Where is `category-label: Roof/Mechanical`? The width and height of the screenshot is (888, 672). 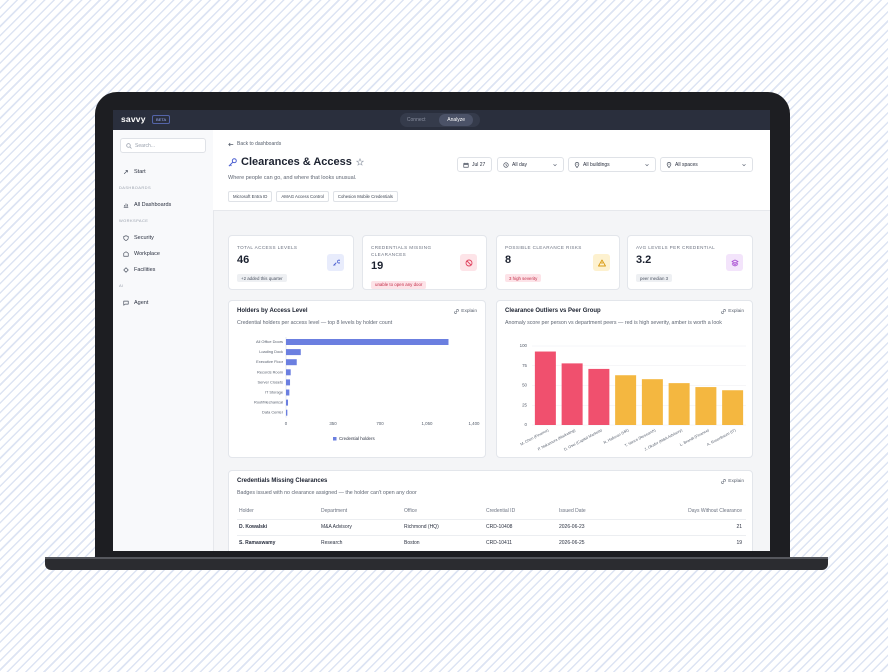 category-label: Roof/Mechanical is located at coordinates (268, 402).